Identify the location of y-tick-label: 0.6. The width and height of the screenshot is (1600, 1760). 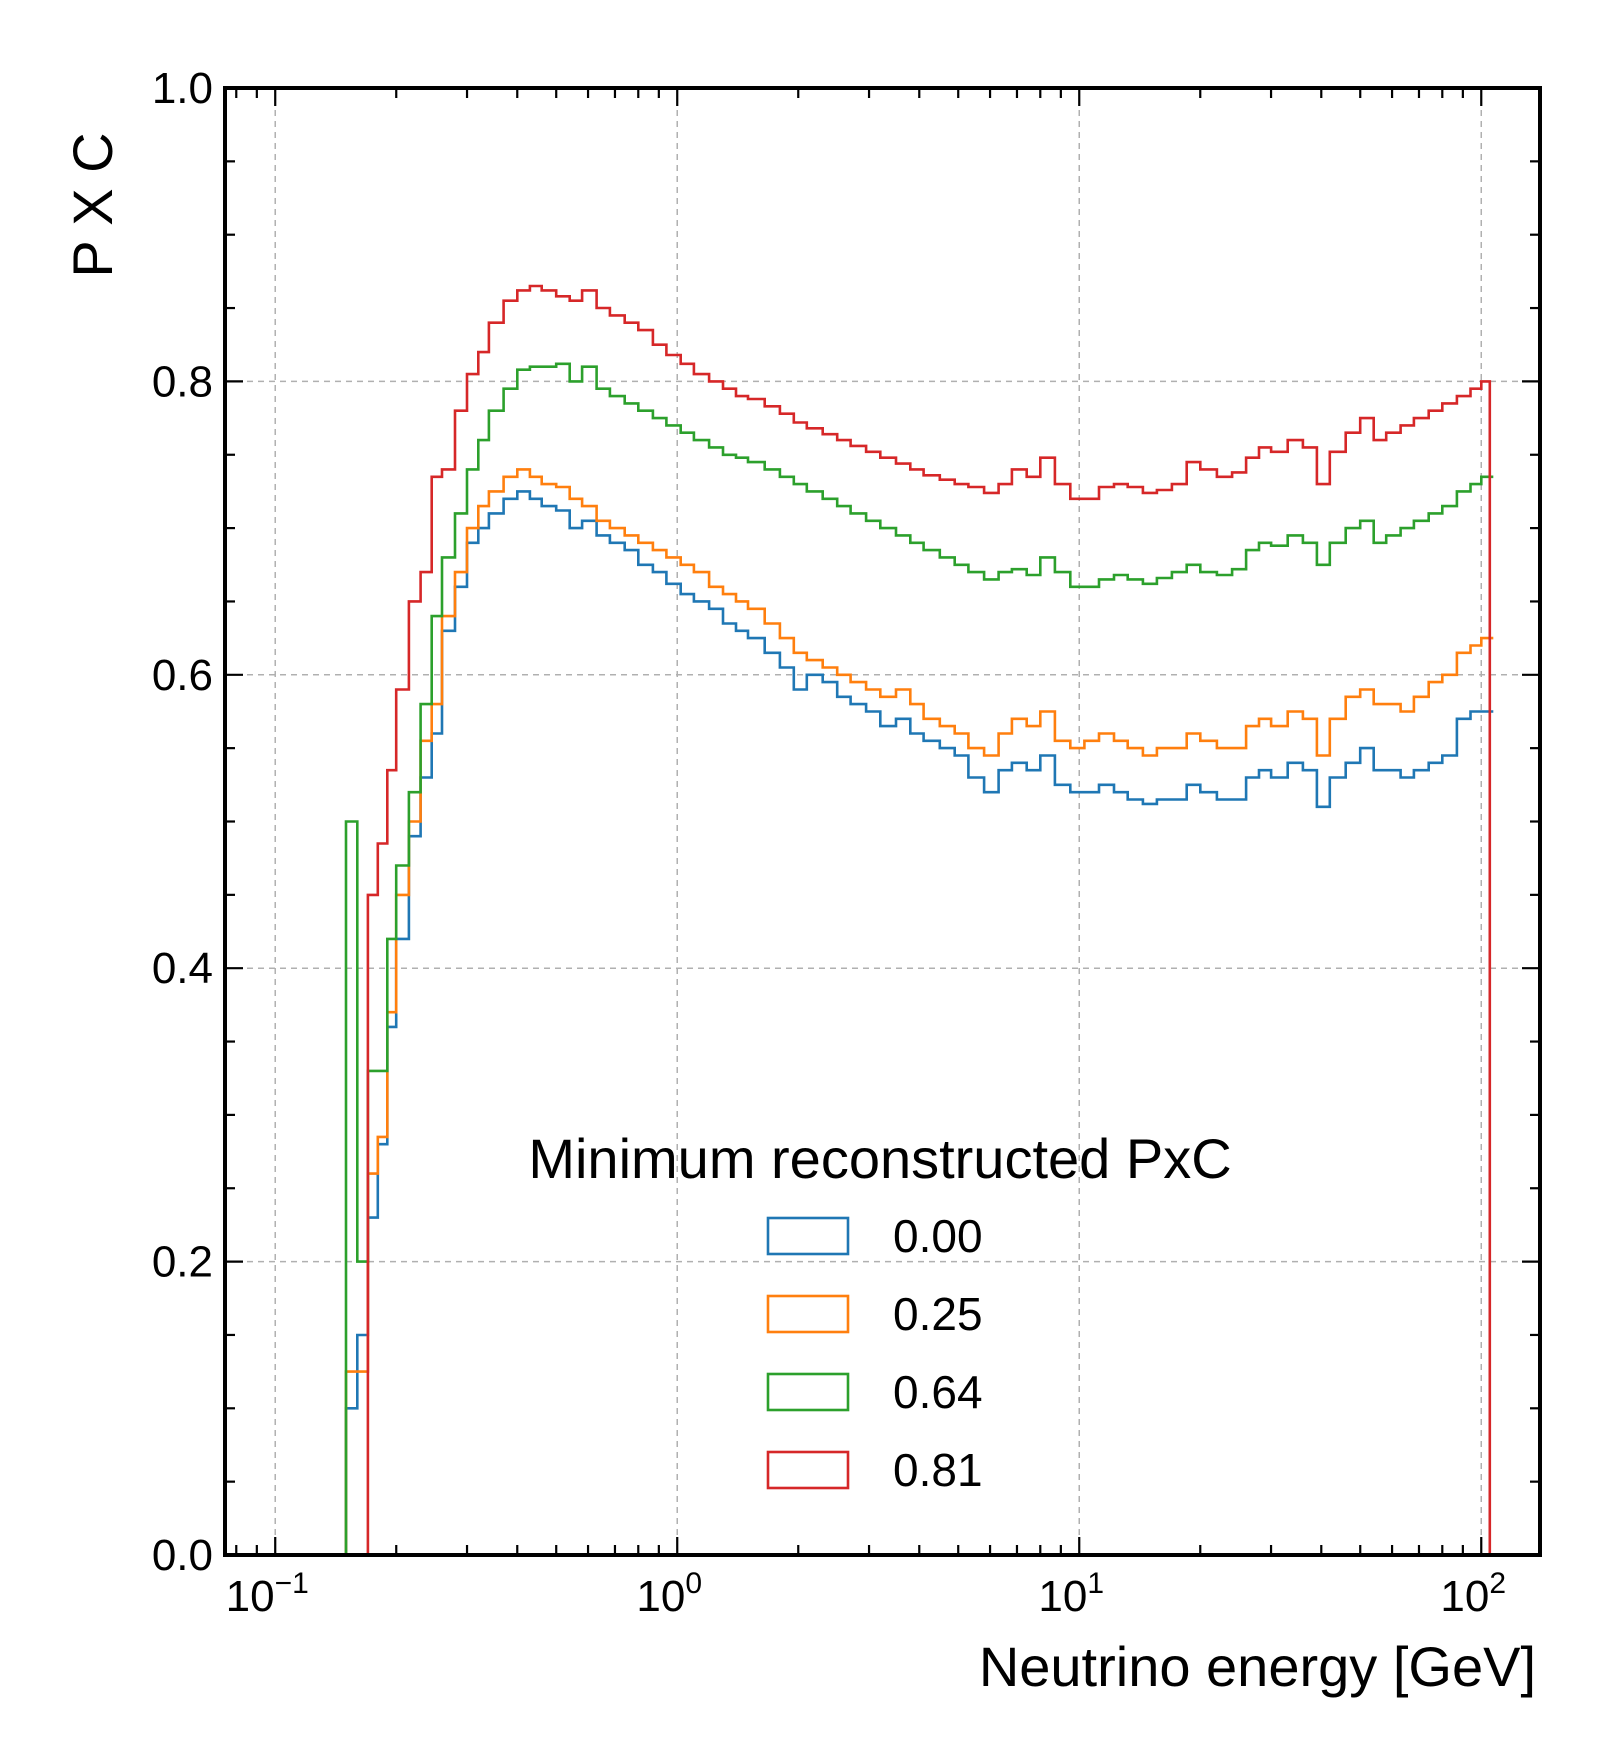
(182, 675).